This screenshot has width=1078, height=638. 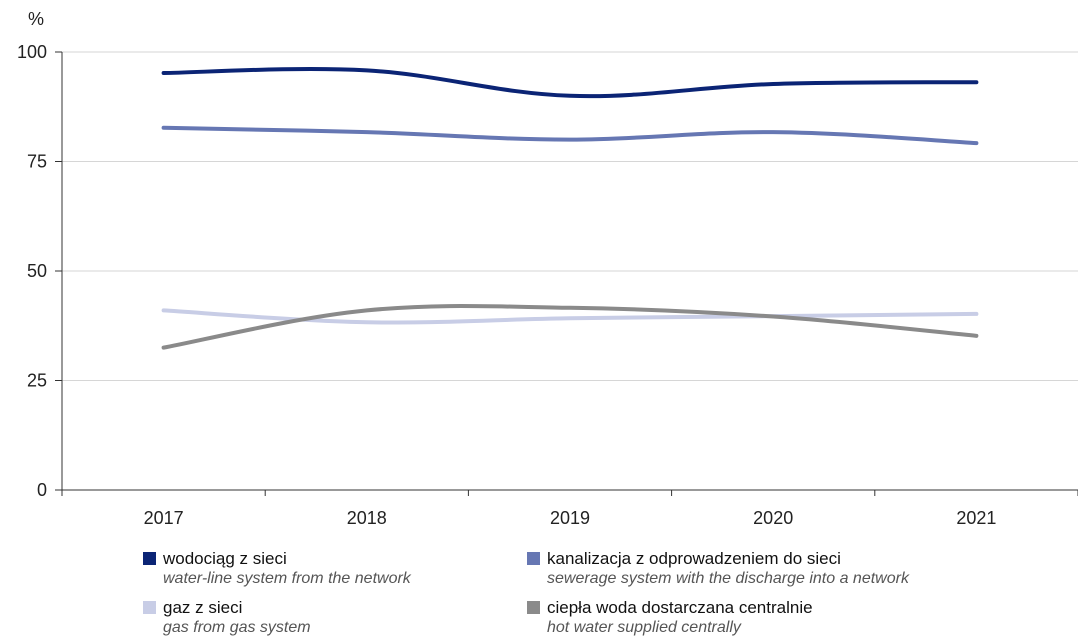 What do you see at coordinates (976, 518) in the screenshot?
I see `x-tick-label: 2021` at bounding box center [976, 518].